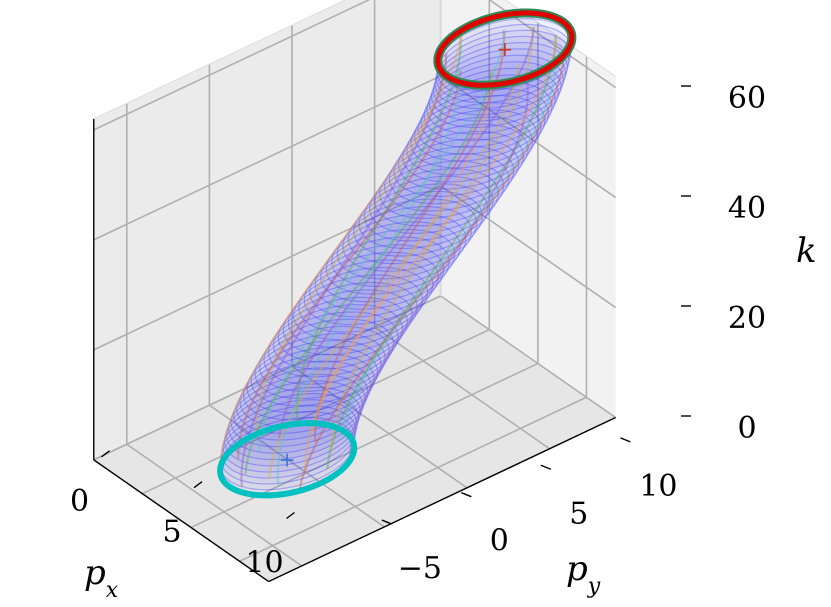 Image resolution: width=831 pixels, height=607 pixels. I want to click on y-axis-line, so click(181, 521).